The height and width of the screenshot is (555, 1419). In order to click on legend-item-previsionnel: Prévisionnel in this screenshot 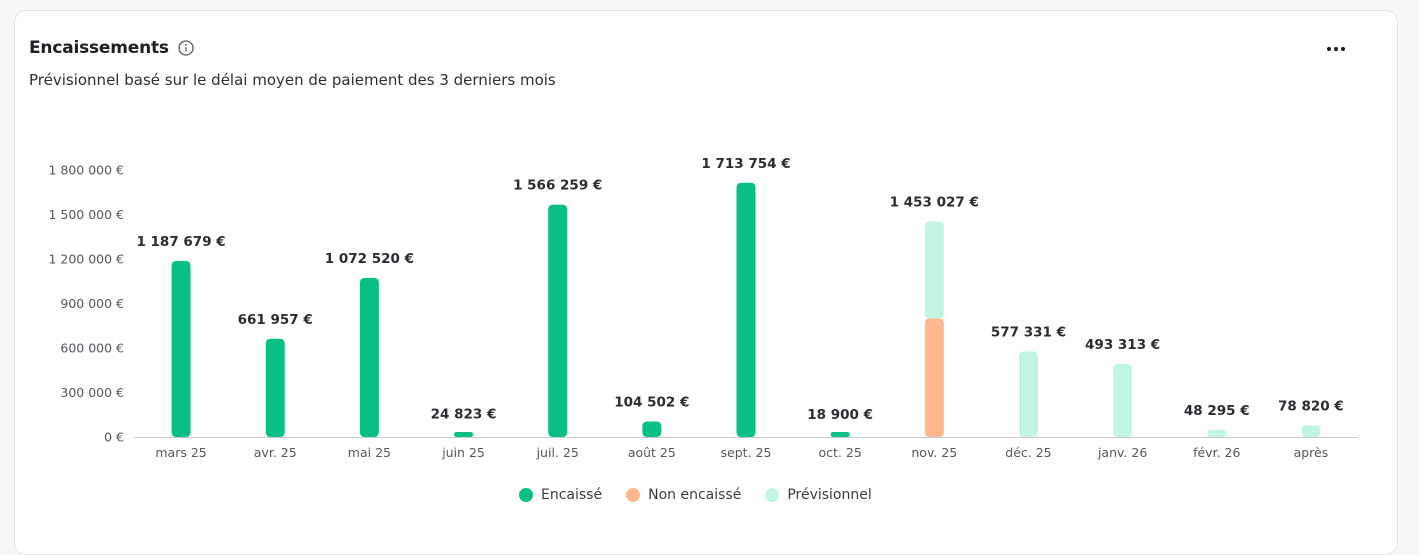, I will do `click(818, 495)`.